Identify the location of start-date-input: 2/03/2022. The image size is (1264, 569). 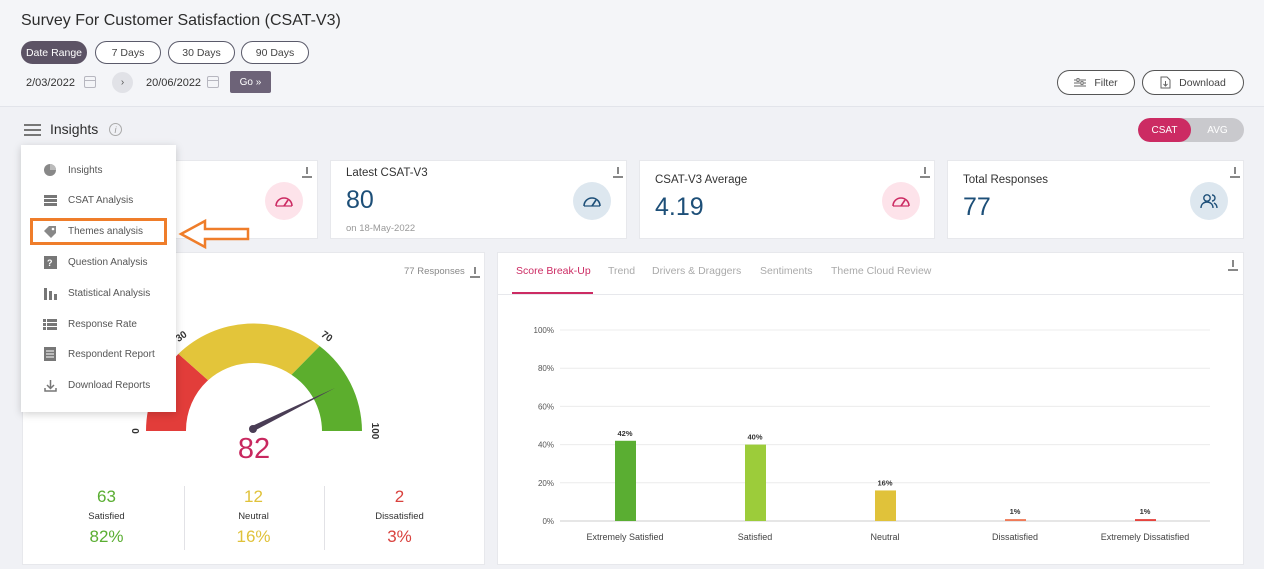
(50, 83).